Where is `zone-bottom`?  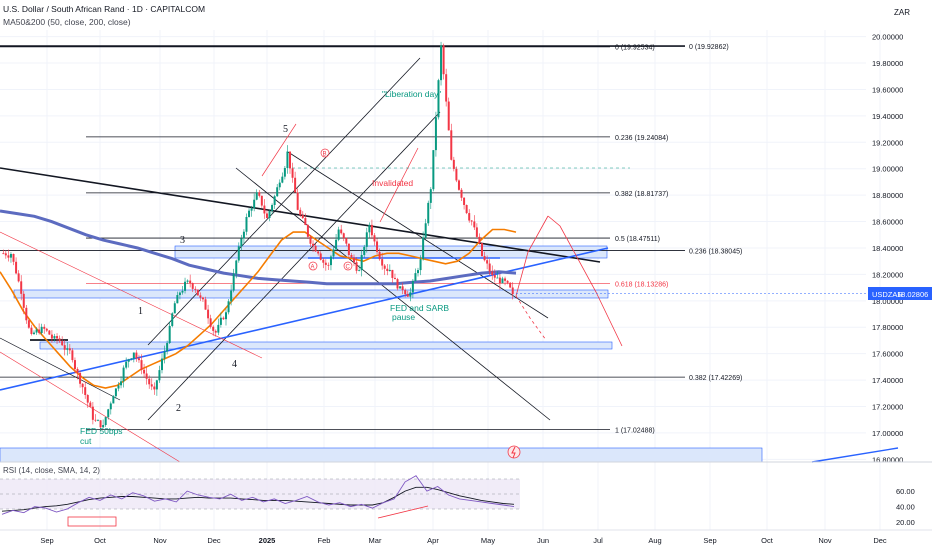 zone-bottom is located at coordinates (381, 455).